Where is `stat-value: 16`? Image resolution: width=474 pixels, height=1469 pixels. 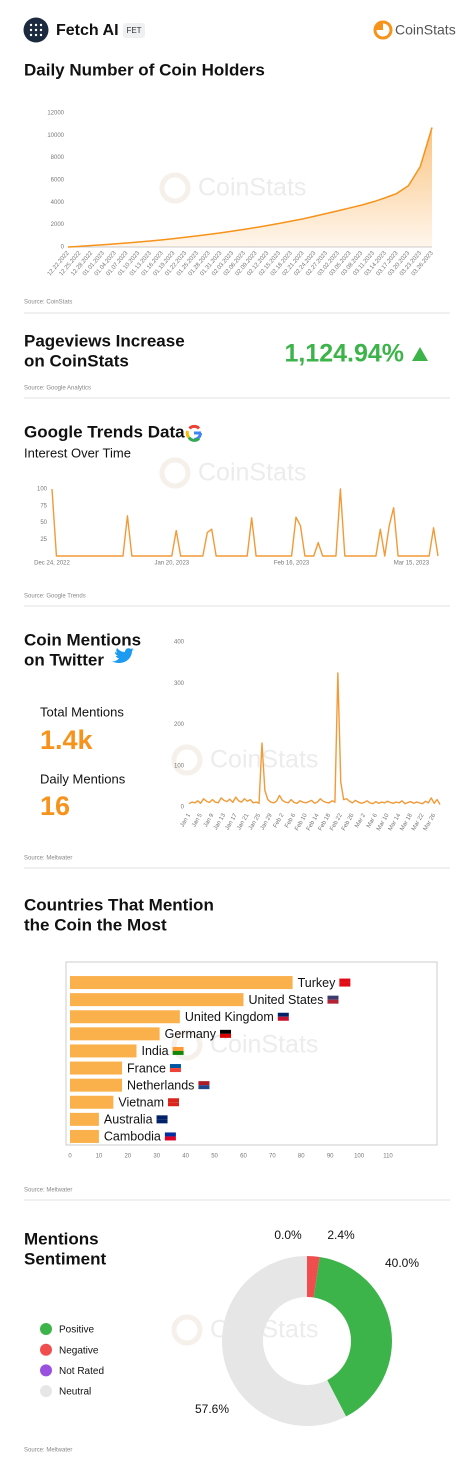 stat-value: 16 is located at coordinates (55, 806).